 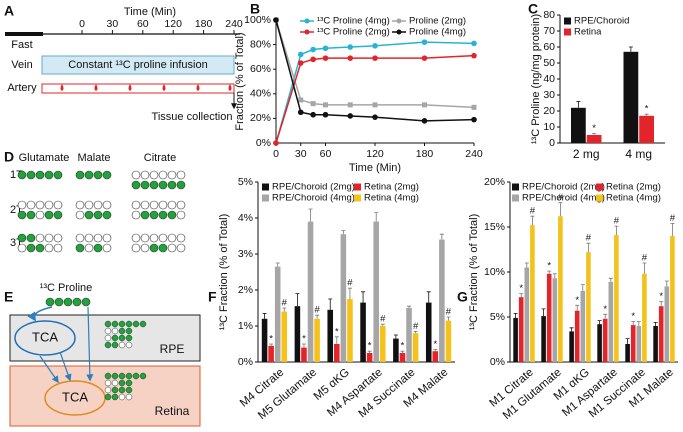 I want to click on y-tick-label: 20%, so click(x=260, y=118).